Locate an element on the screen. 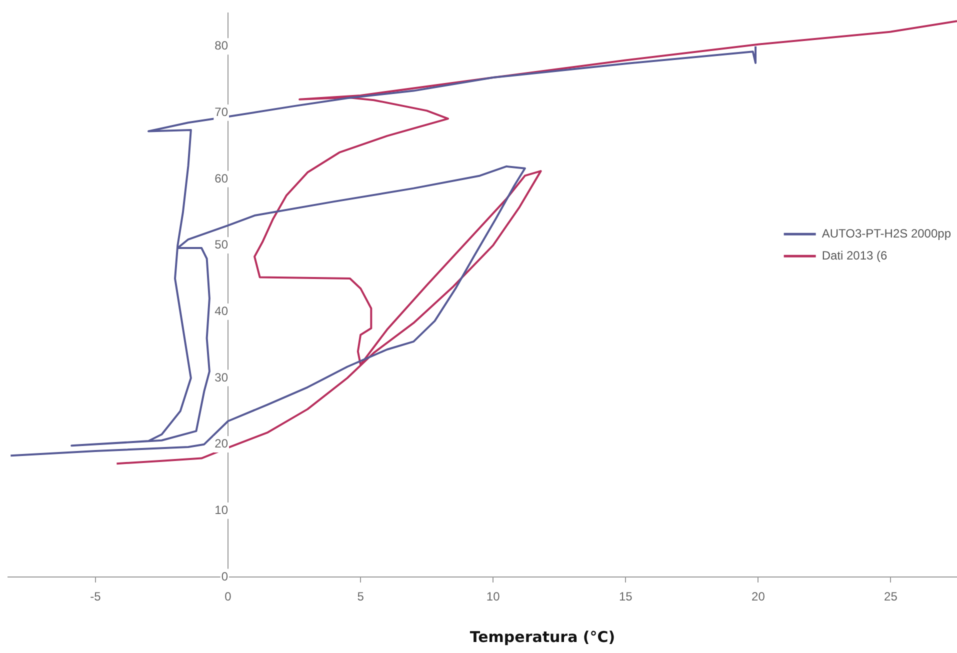  y-tick-label: 60 is located at coordinates (221, 178).